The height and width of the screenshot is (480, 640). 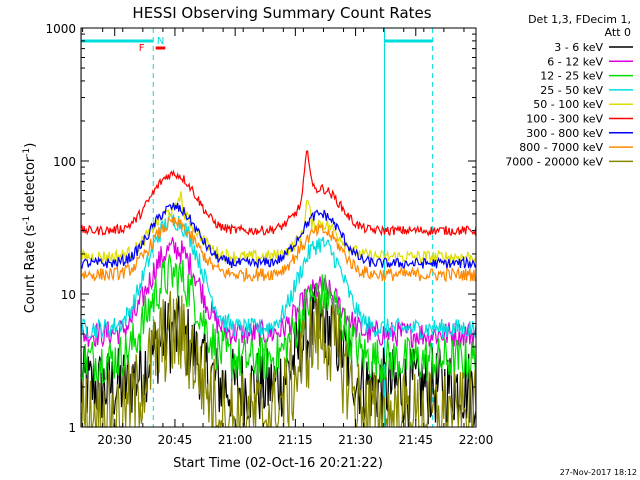 I want to click on series-300-800keV, so click(x=278, y=235).